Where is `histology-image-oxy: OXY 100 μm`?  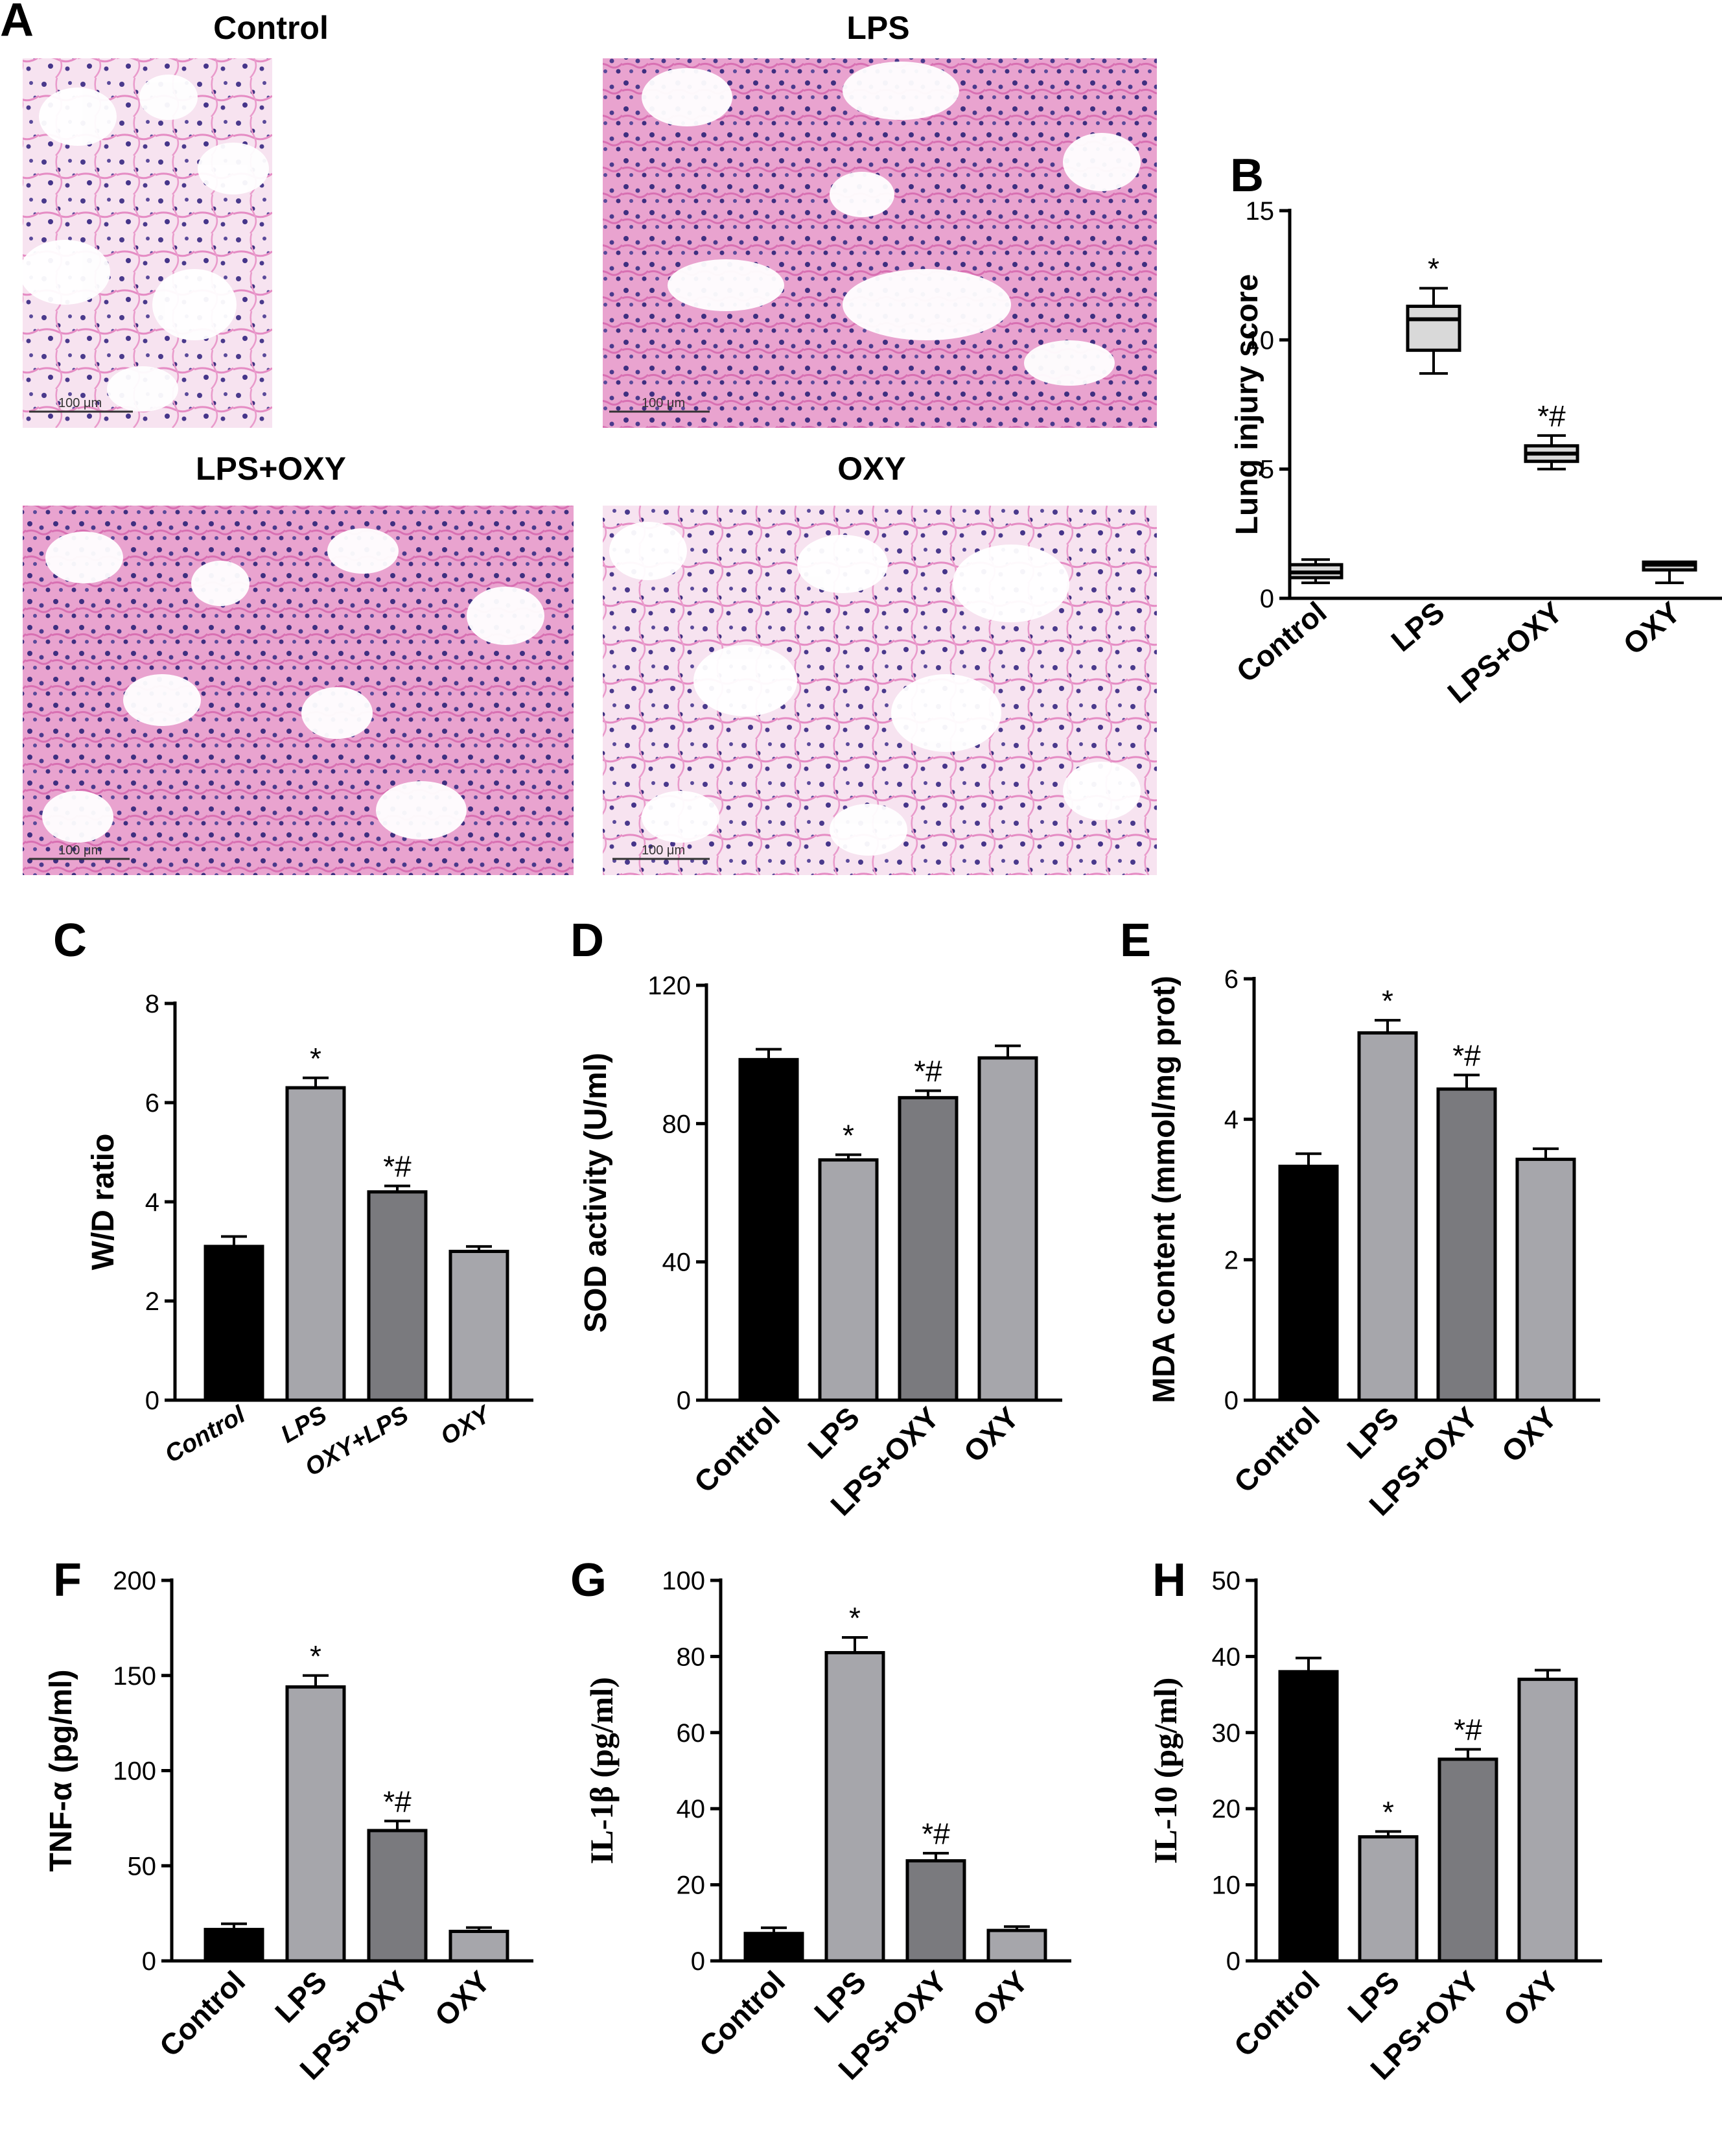 histology-image-oxy: OXY 100 μm is located at coordinates (880, 663).